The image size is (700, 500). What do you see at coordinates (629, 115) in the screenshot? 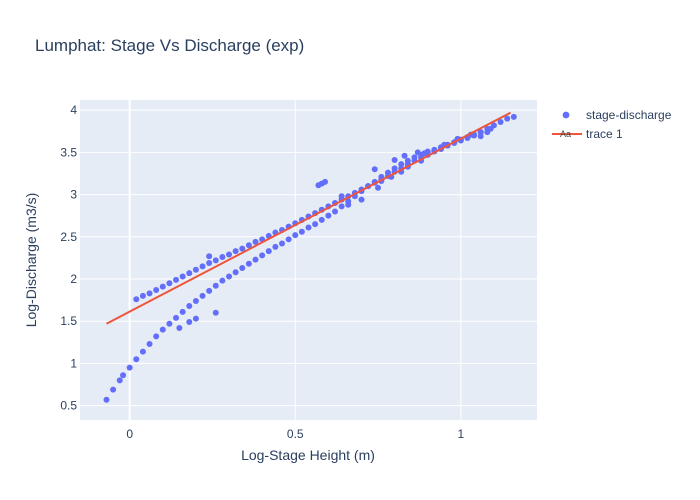
I see `legend-label-stage-discharge: stage-discharge` at bounding box center [629, 115].